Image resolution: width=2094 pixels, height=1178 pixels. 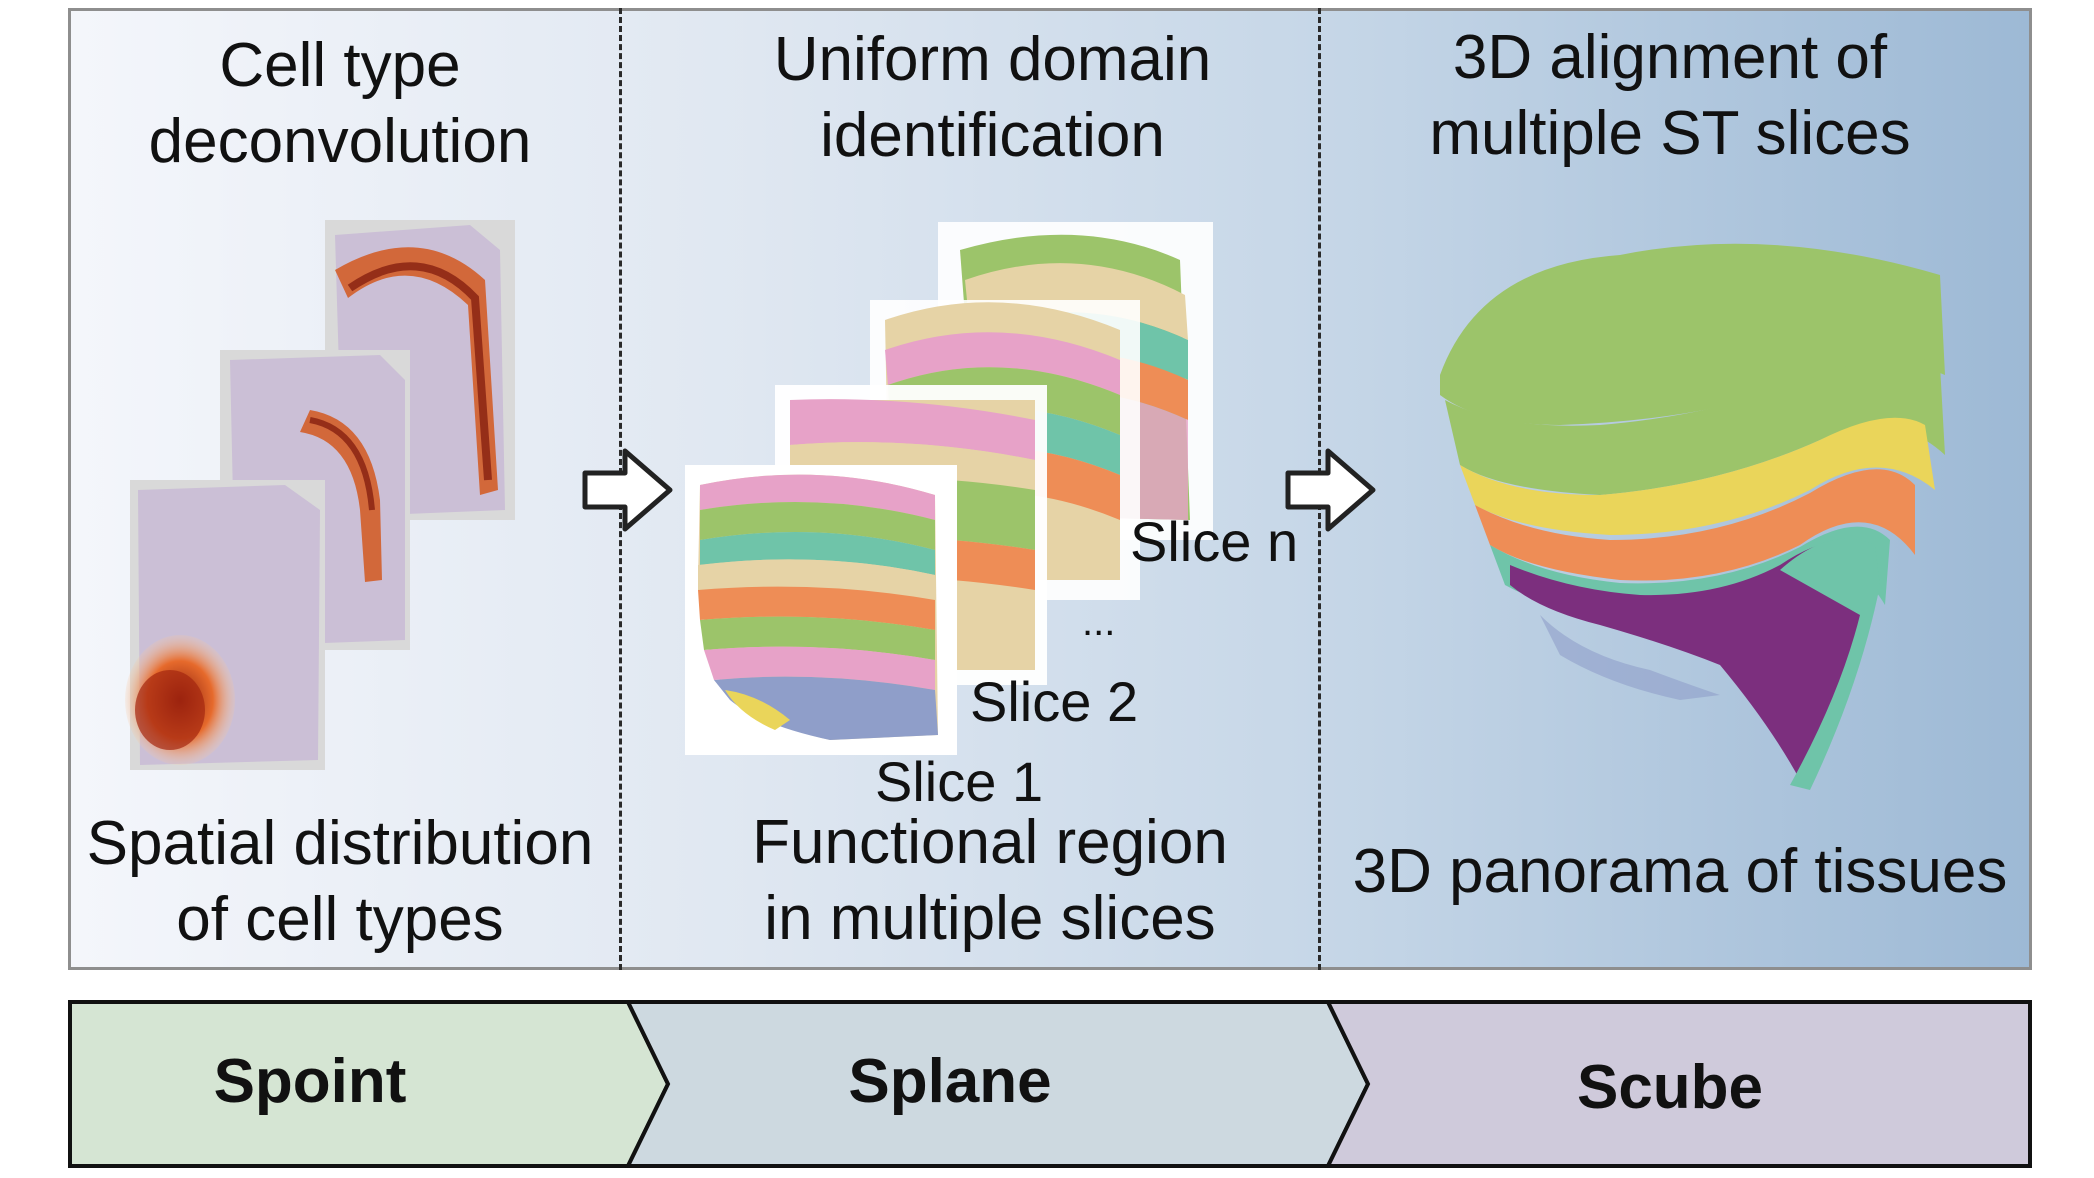 I want to click on point-caption: Spatial distribution of cell types, so click(x=340, y=882).